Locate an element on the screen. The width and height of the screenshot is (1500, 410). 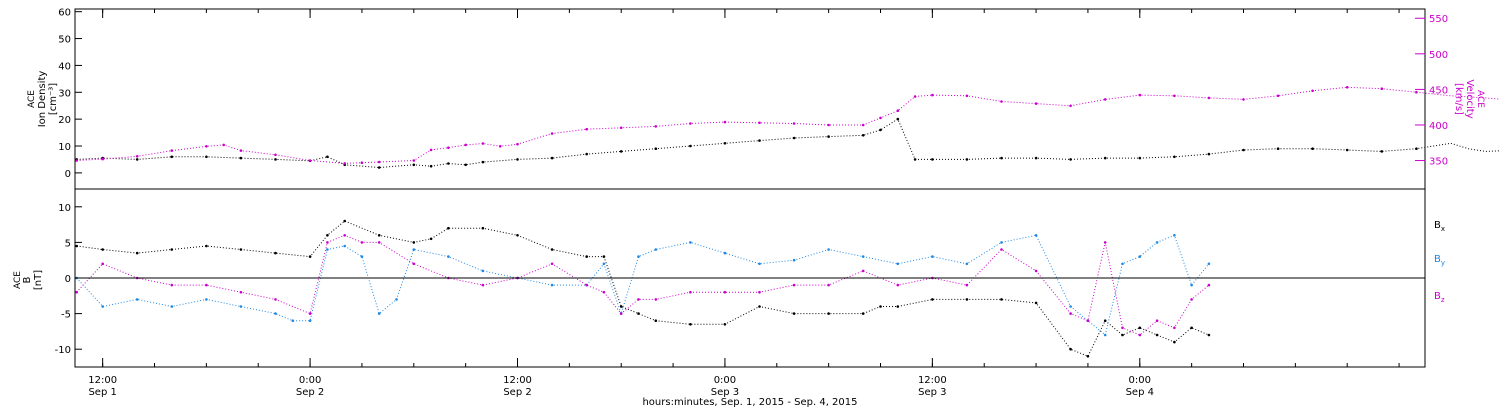
time-tick-date: Sep 4 is located at coordinates (1140, 392).